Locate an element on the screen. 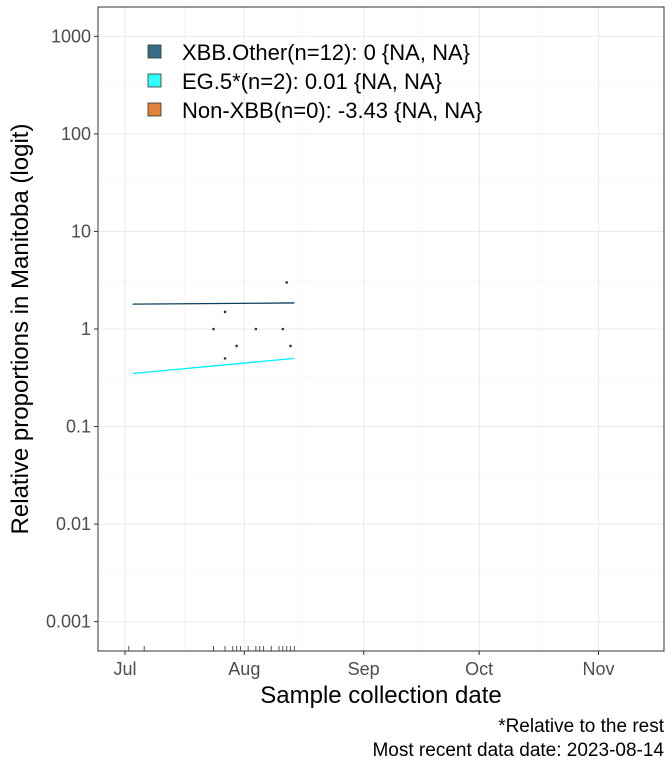 This screenshot has height=768, width=672. legend-label-2: EG.5*(n=2): 0.01 {NA, NA} is located at coordinates (312, 81).